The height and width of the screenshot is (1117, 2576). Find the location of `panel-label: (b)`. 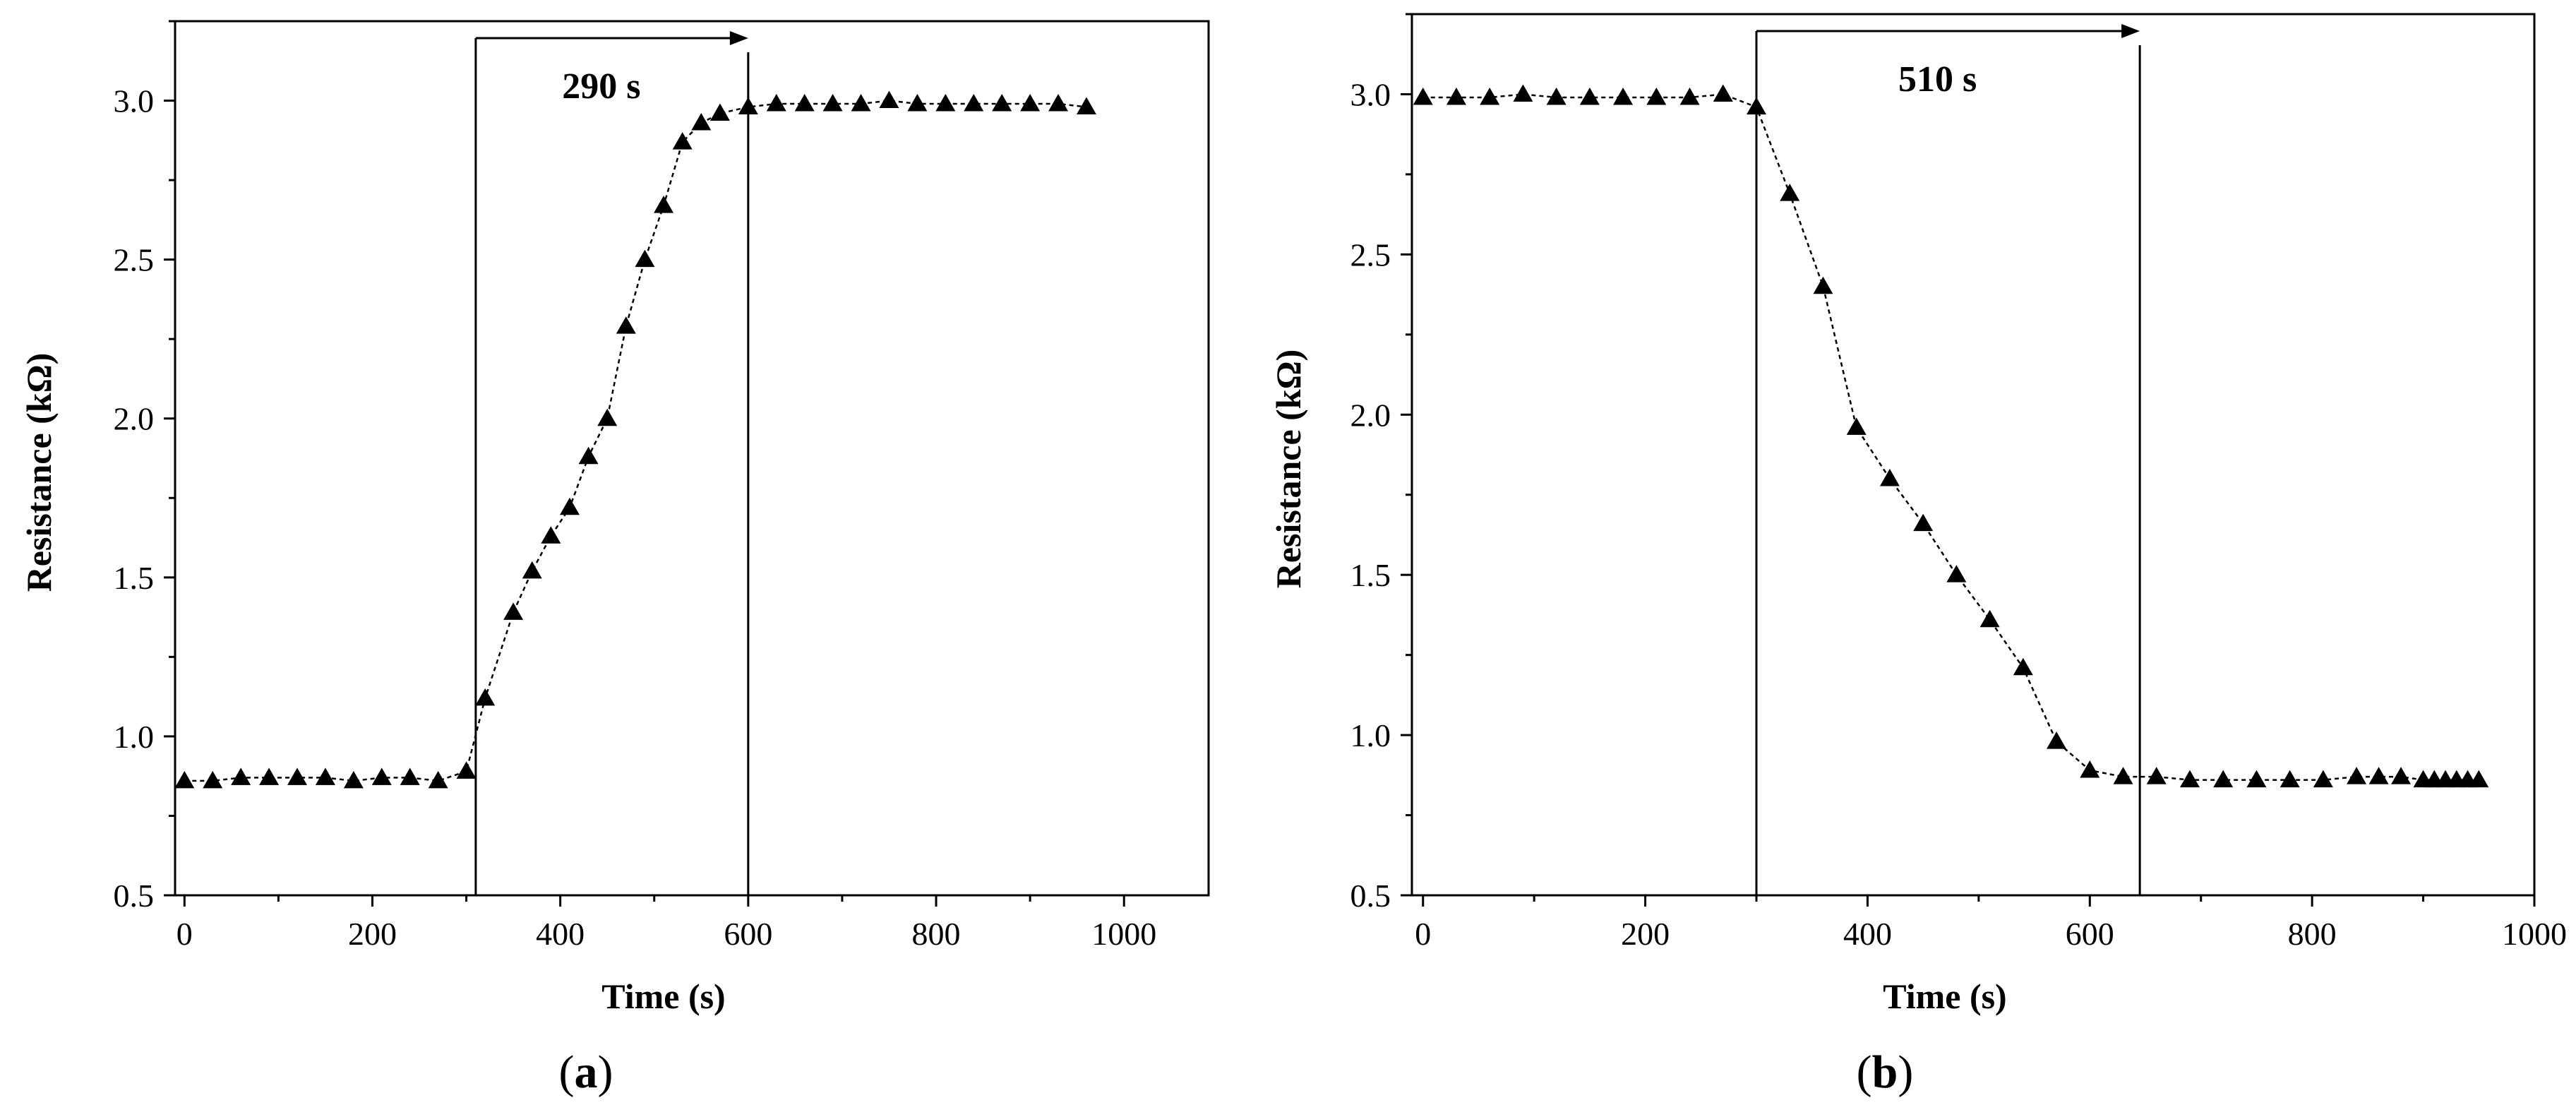

panel-label: (b) is located at coordinates (1885, 1072).